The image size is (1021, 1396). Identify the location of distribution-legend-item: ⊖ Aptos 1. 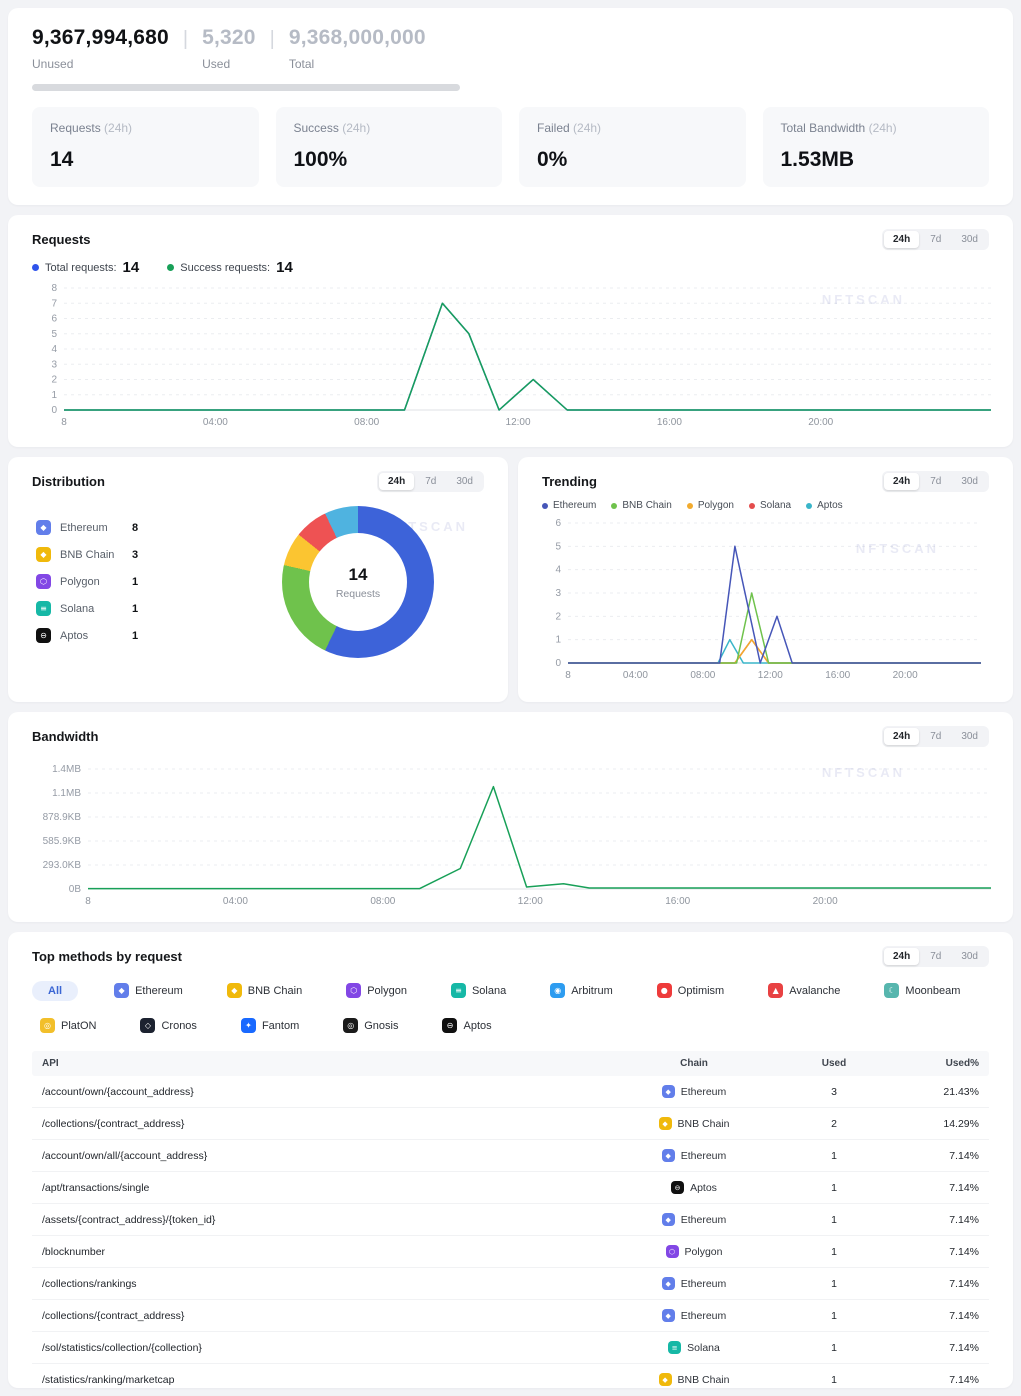
(134, 635).